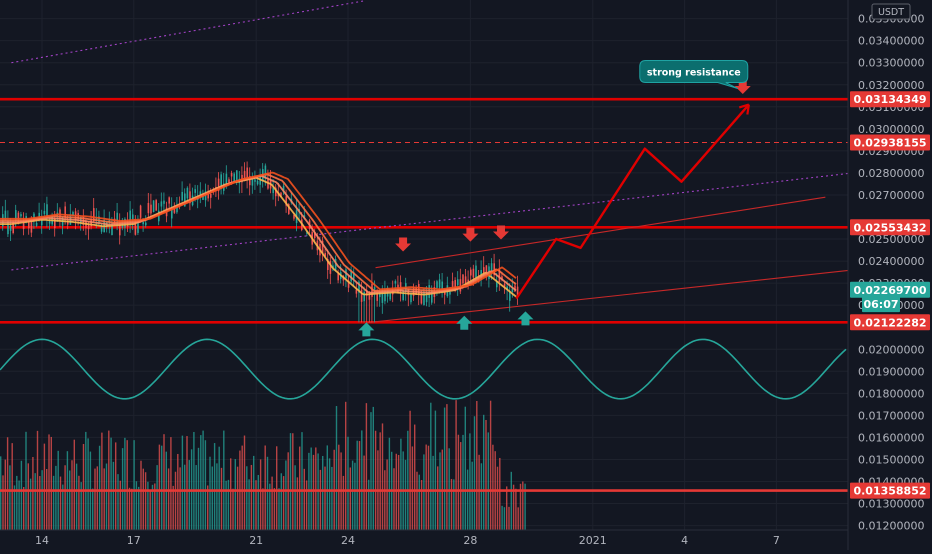 The height and width of the screenshot is (554, 932). I want to click on price-label: 0.02269700, so click(890, 289).